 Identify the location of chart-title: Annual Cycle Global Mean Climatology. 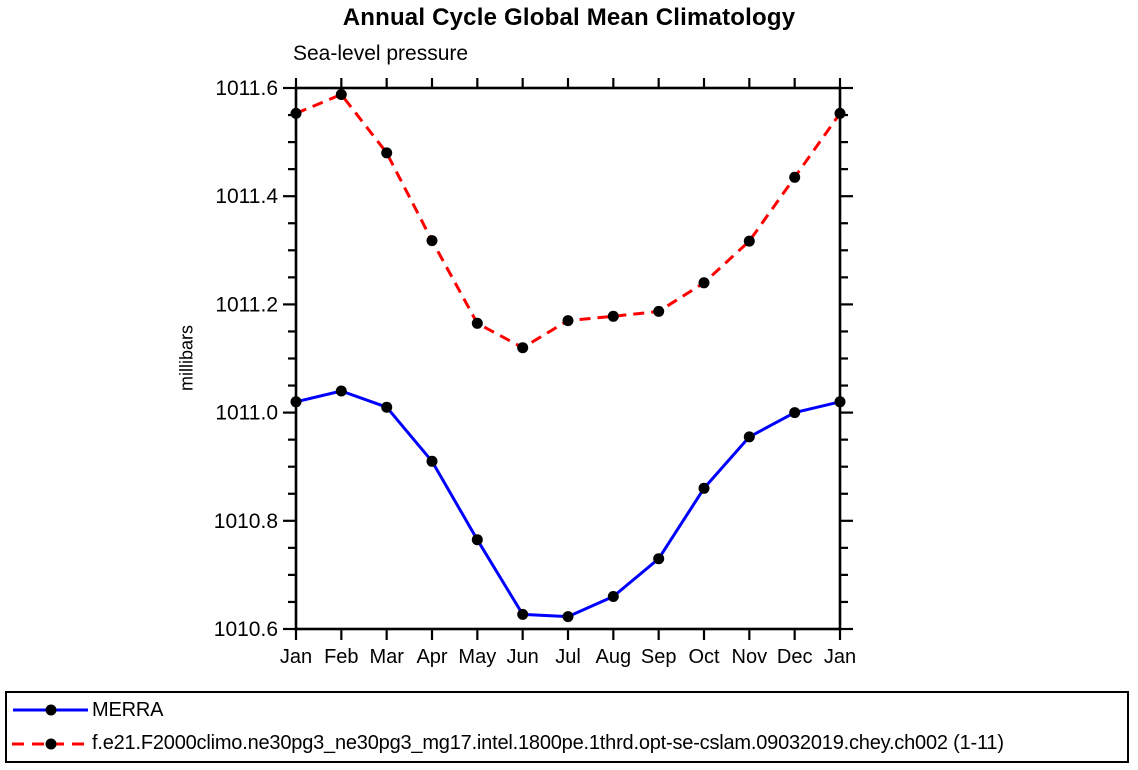
(569, 17).